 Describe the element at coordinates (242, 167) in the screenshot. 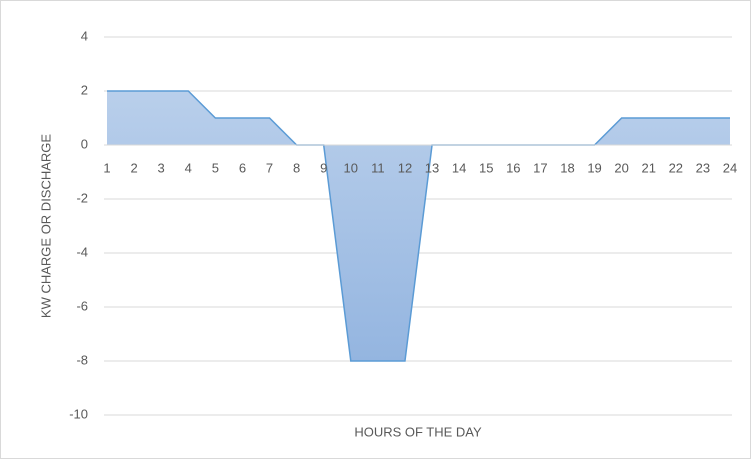

I see `x-tick-label: 6` at that location.